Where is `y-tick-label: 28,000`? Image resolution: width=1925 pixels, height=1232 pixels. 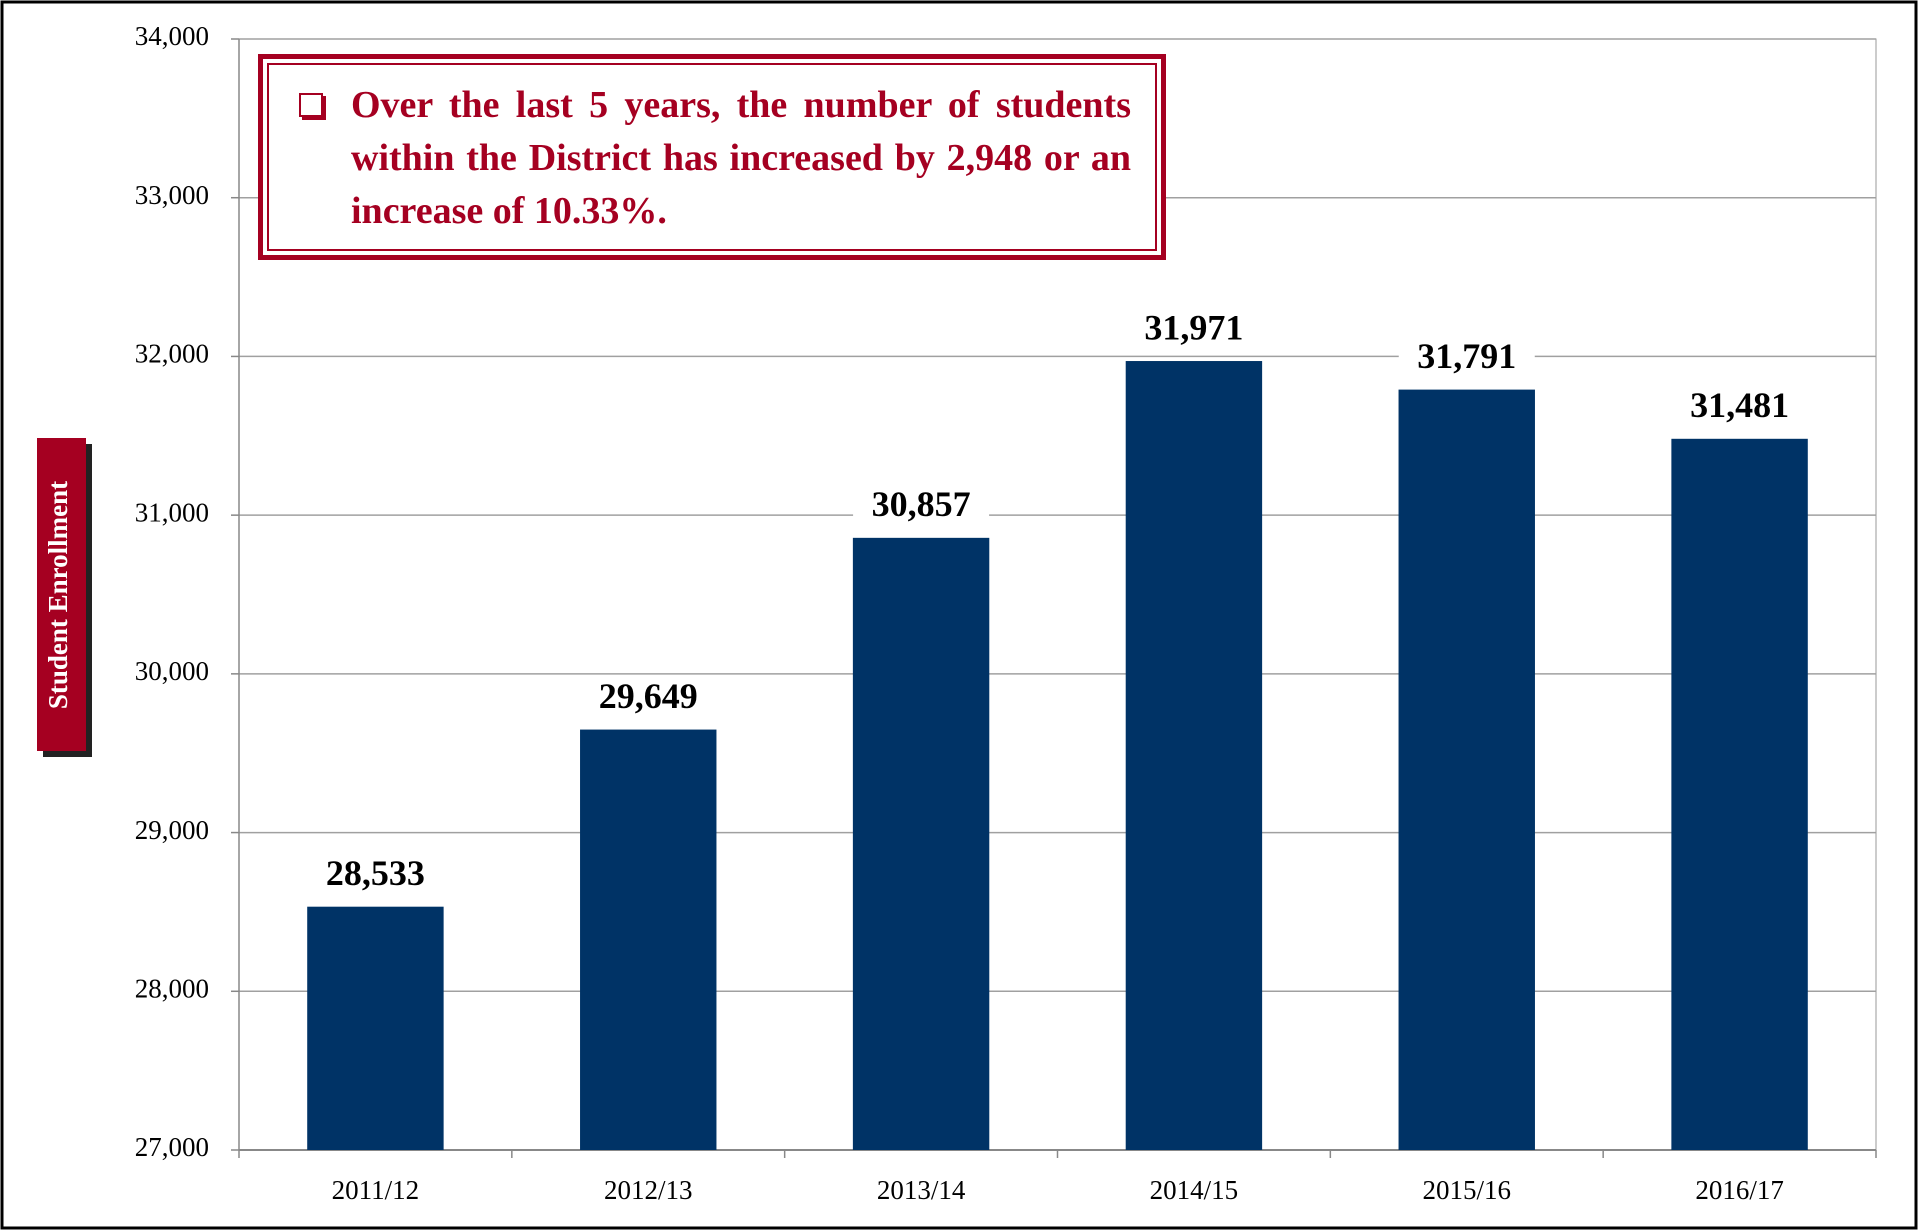 y-tick-label: 28,000 is located at coordinates (172, 988).